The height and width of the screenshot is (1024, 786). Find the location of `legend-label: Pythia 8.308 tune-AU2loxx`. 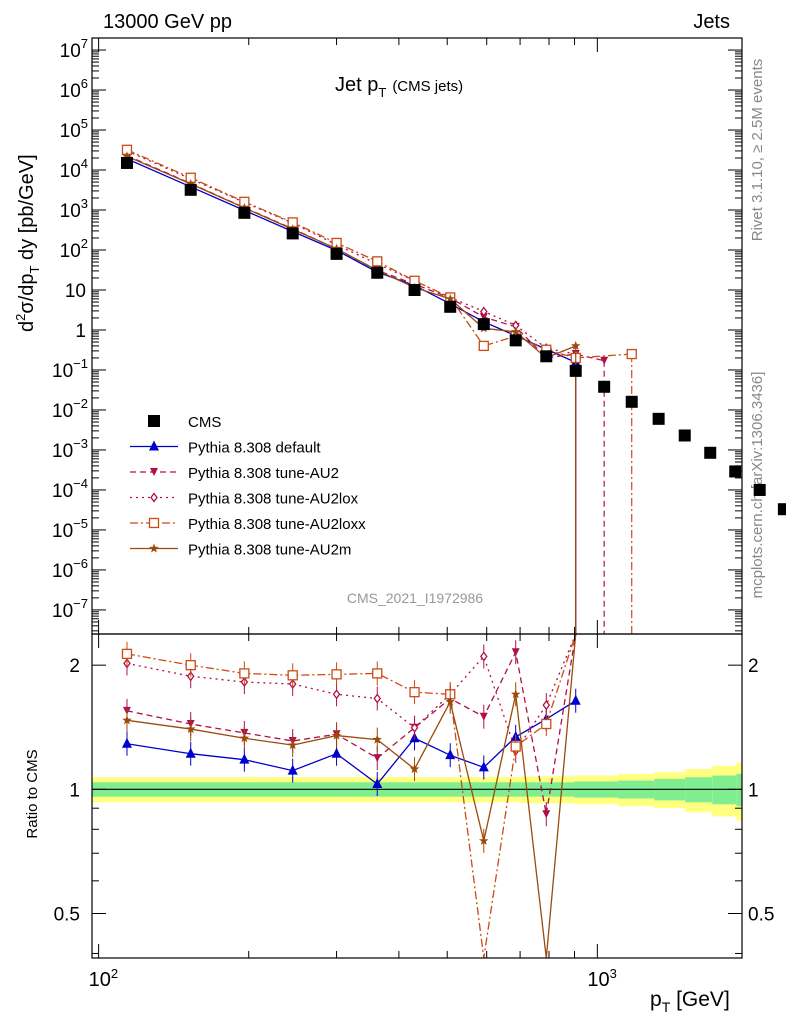

legend-label: Pythia 8.308 tune-AU2loxx is located at coordinates (277, 524).